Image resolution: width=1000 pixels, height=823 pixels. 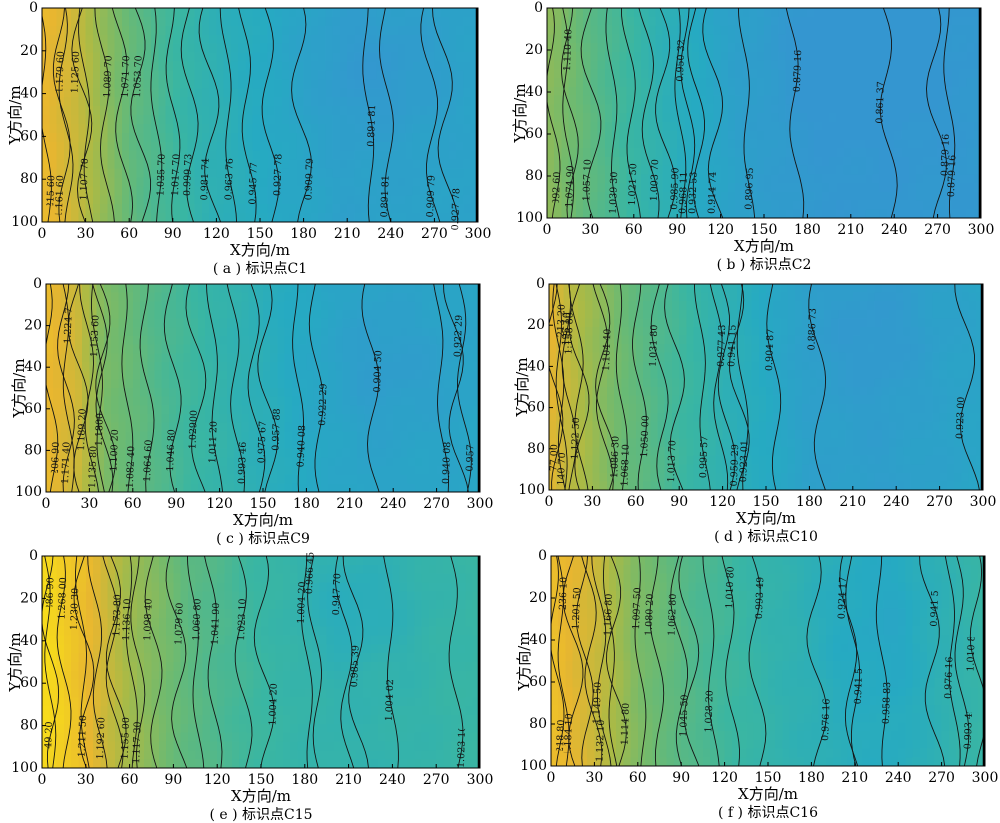 What do you see at coordinates (117, 615) in the screenshot?
I see `contour-label: 1.173 80` at bounding box center [117, 615].